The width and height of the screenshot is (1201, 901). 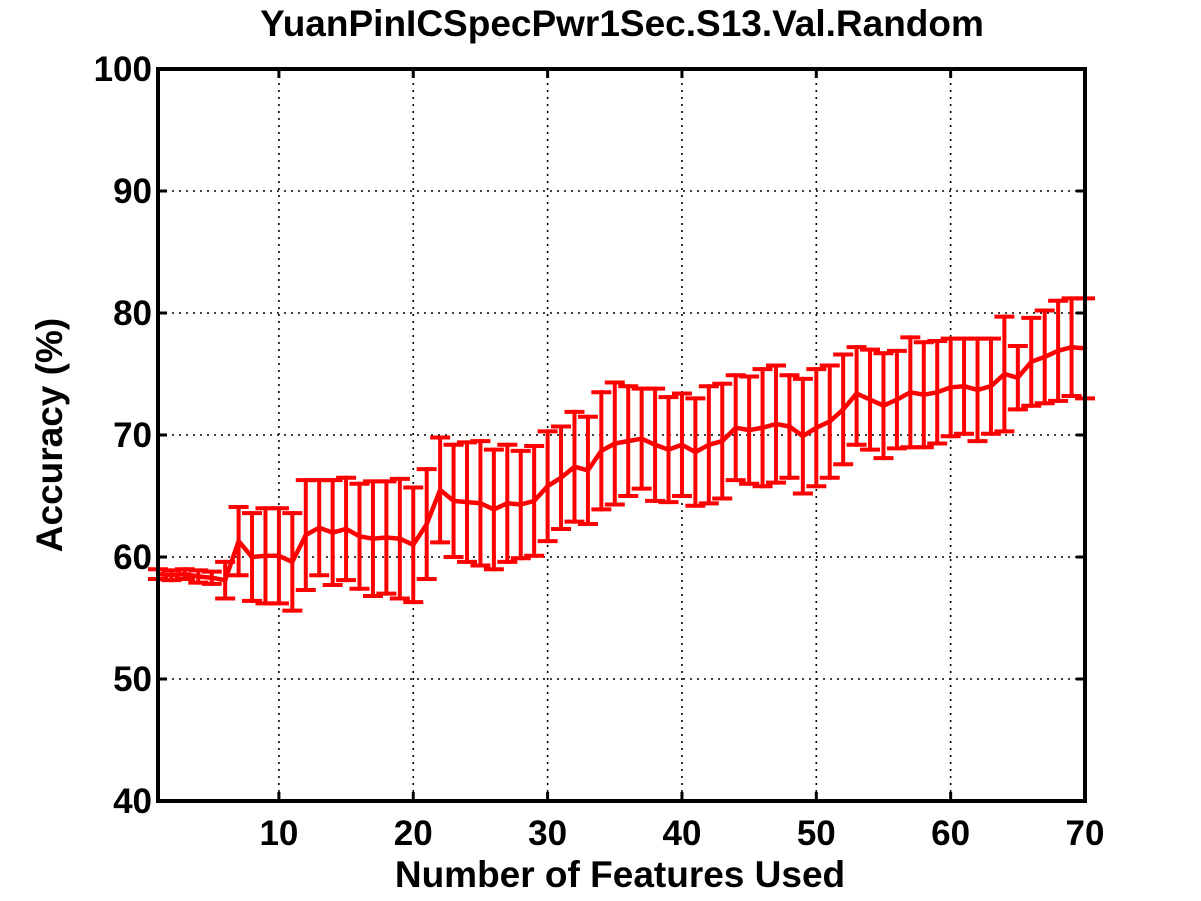 I want to click on x-tick-label: 40, so click(x=681, y=833).